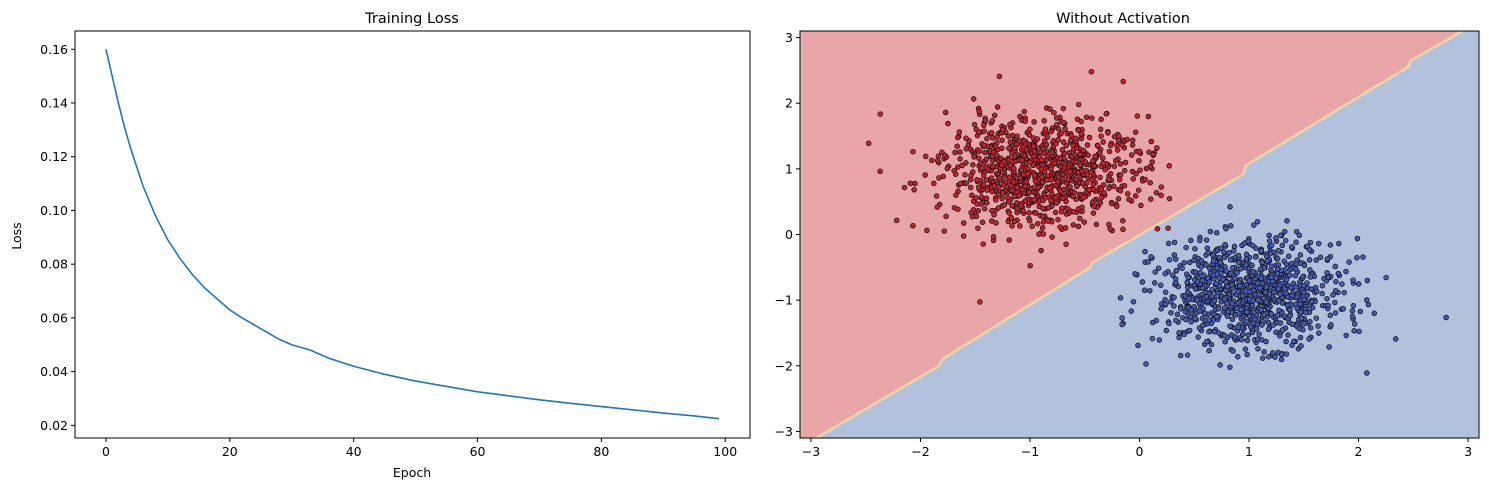  I want to click on chart-title: Training Loss, so click(411, 19).